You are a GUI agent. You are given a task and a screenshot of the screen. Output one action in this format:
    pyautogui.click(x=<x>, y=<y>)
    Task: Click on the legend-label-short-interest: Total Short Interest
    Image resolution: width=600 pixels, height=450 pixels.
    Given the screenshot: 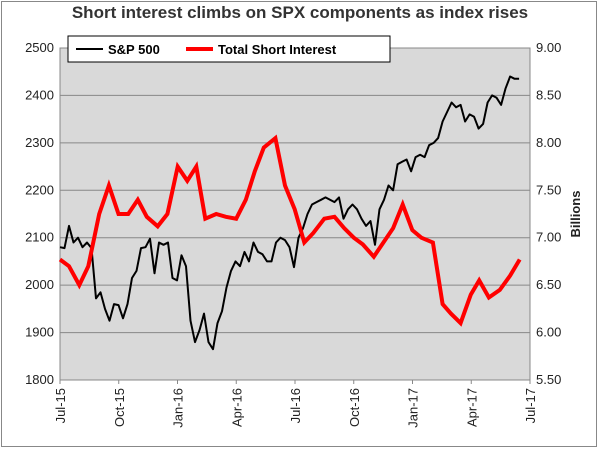 What is the action you would take?
    pyautogui.click(x=277, y=49)
    